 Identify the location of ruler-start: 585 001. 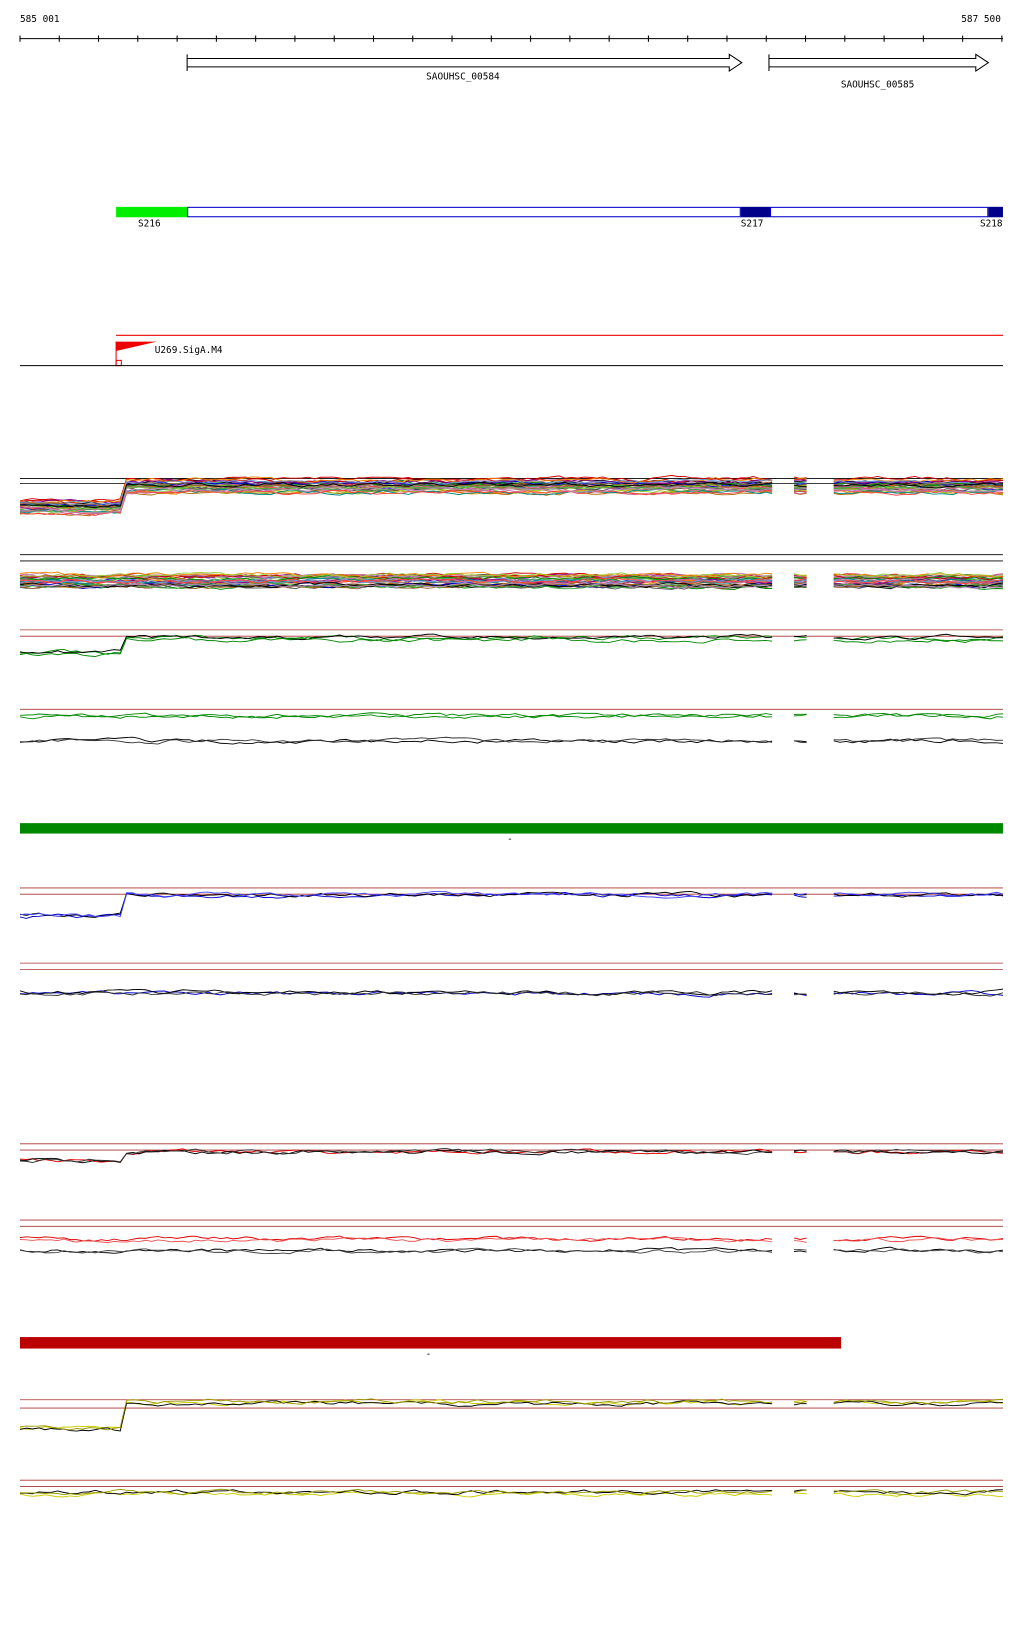
(40, 19).